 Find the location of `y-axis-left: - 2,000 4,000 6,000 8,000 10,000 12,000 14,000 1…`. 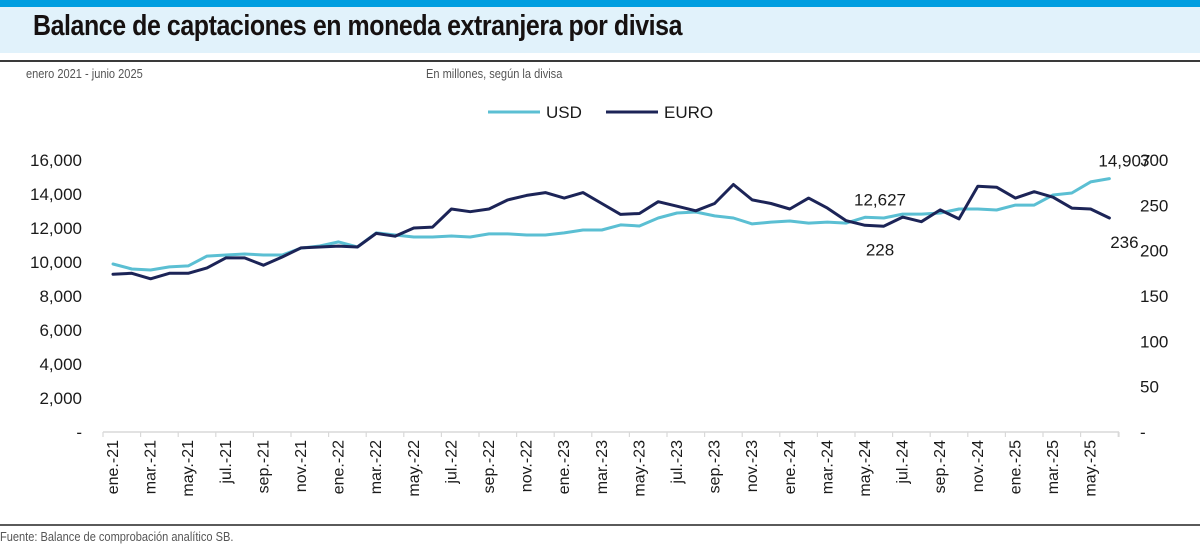

y-axis-left: - 2,000 4,000 6,000 8,000 10,000 12,000 14,000 1… is located at coordinates (56, 296).